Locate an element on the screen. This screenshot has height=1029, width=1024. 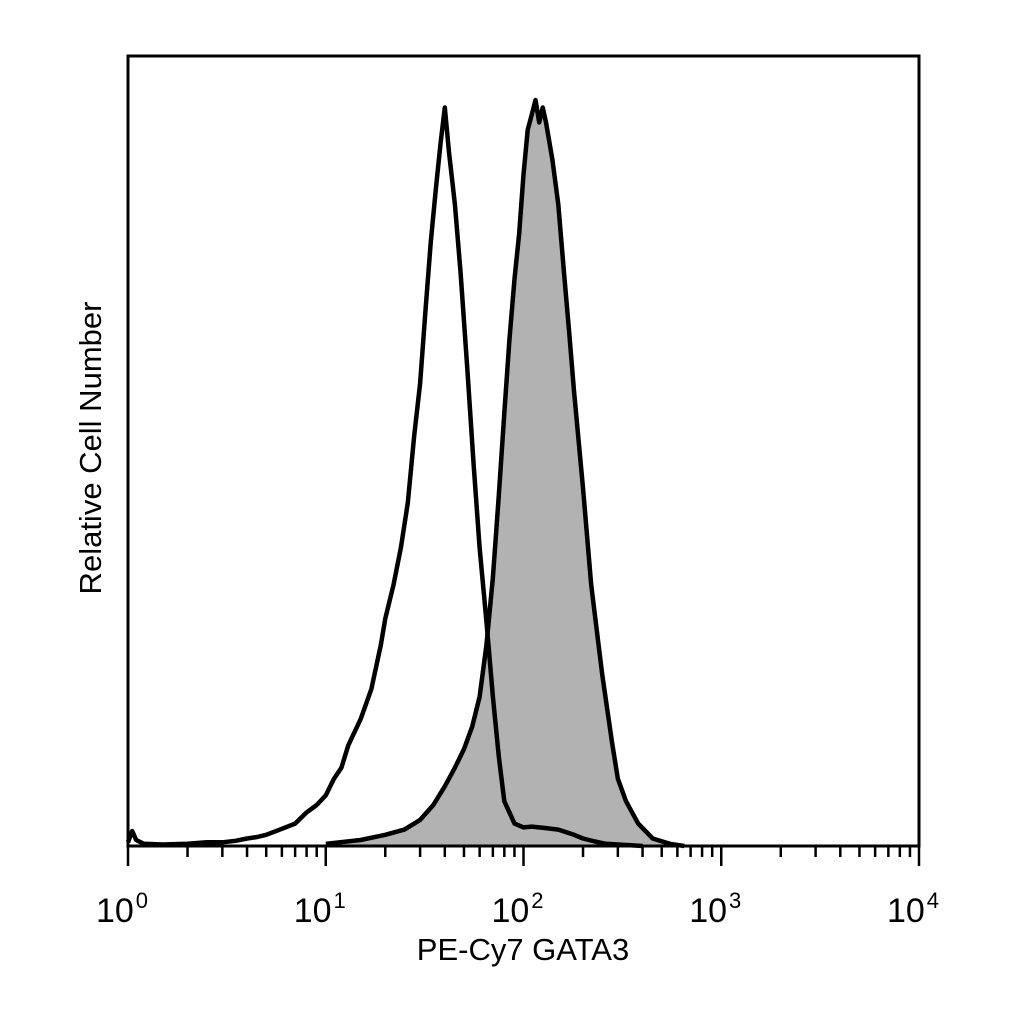
x-axis-title: PE-Cy7 GATA3 is located at coordinates (523, 949).